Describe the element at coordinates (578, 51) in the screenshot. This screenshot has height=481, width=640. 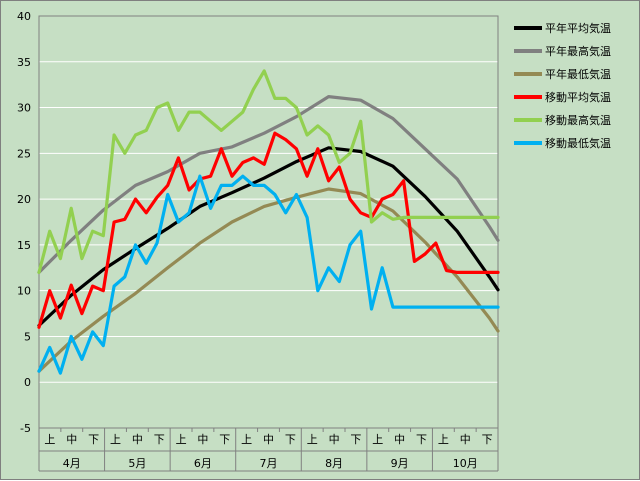
I see `legend-label: 平年最高気温` at that location.